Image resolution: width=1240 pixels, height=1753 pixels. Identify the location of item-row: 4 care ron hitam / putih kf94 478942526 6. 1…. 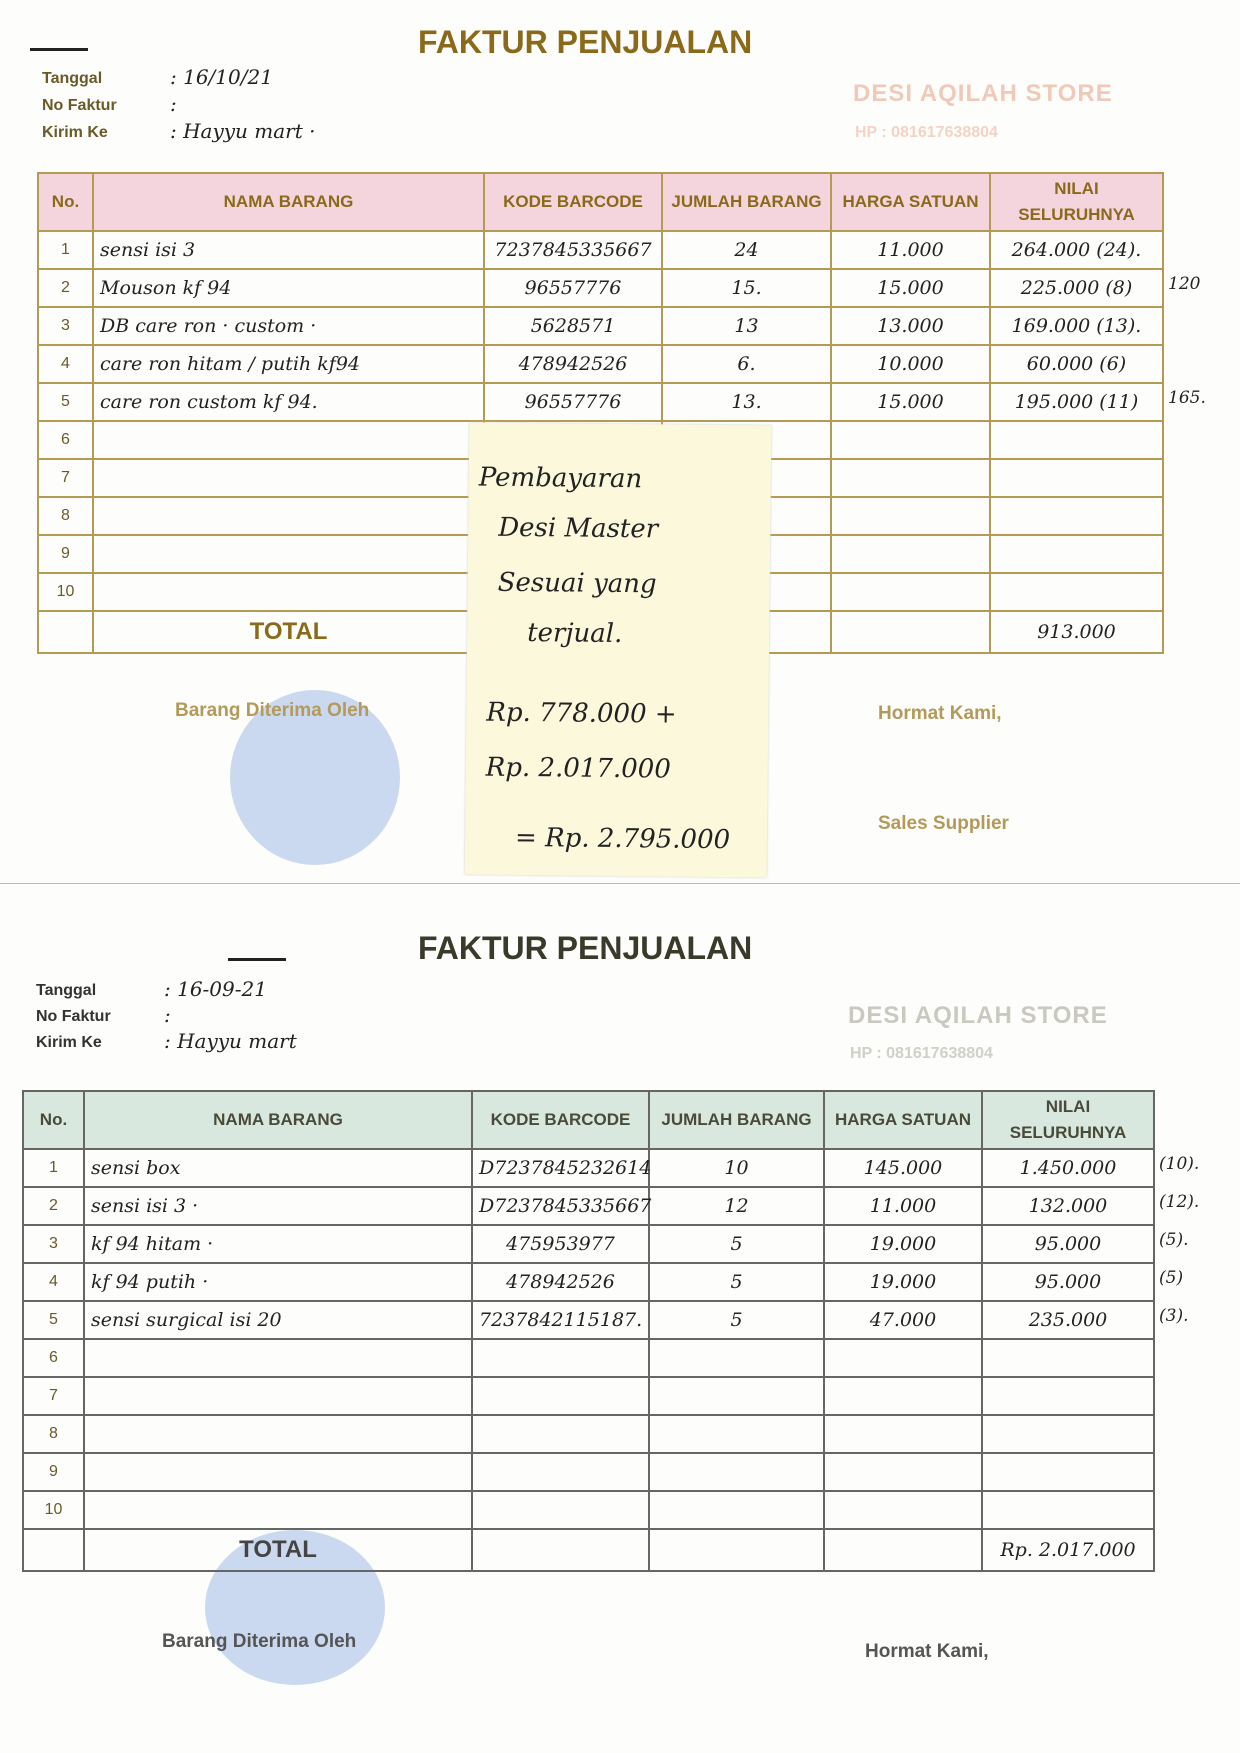
(600, 364).